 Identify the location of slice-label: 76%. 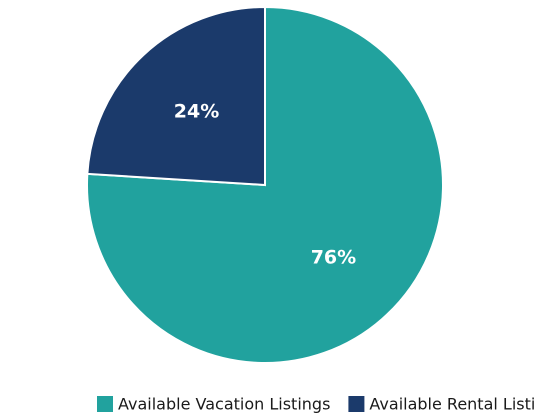
(333, 257).